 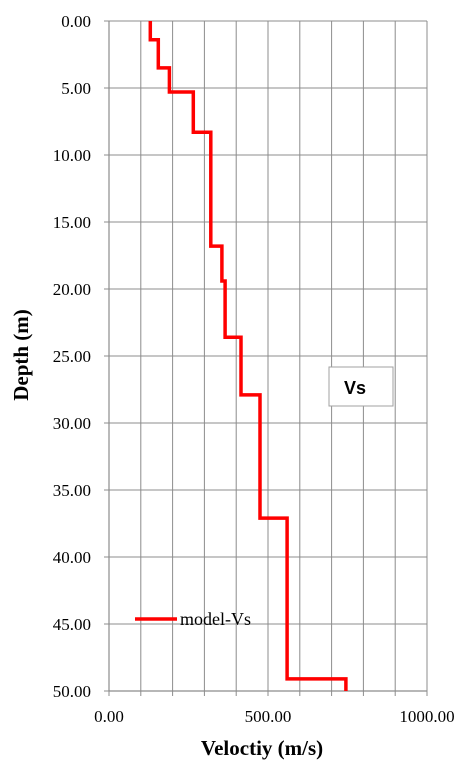 I want to click on vs-annotation: Vs, so click(x=361, y=386).